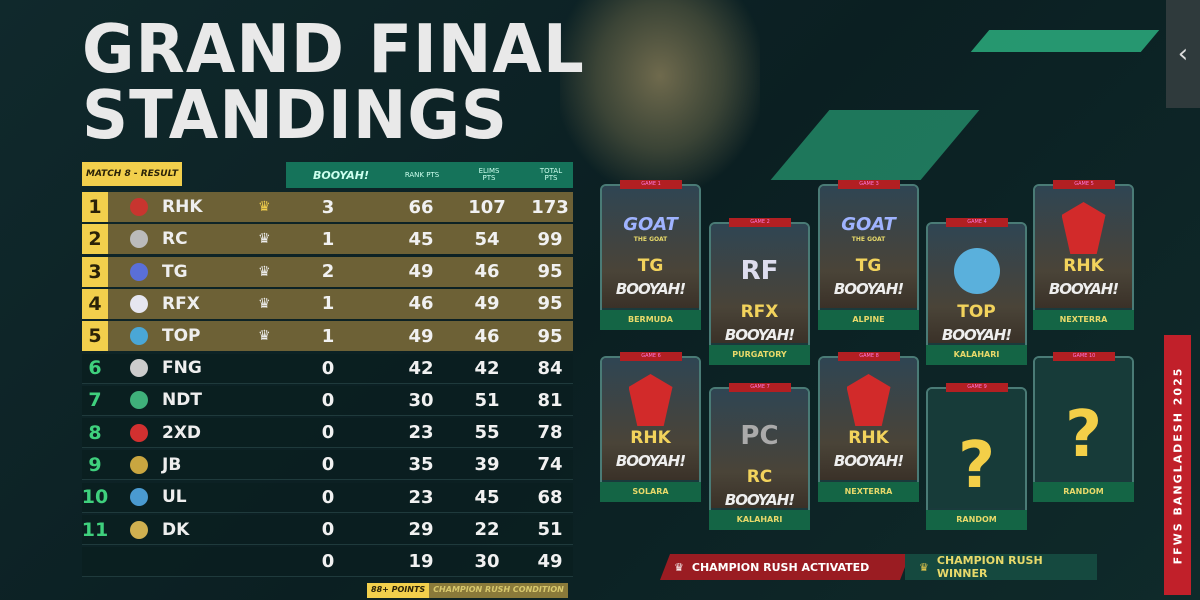 The height and width of the screenshot is (600, 1200). What do you see at coordinates (868, 427) in the screenshot?
I see `game-card: GAME 8 RHK BOOYAH! NEXTERRA` at bounding box center [868, 427].